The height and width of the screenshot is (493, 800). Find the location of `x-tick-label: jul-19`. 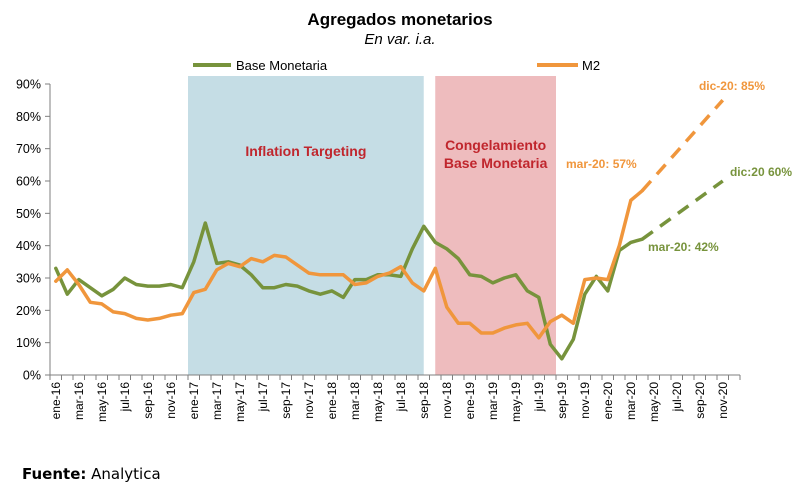

x-tick-label: jul-19 is located at coordinates (539, 397).